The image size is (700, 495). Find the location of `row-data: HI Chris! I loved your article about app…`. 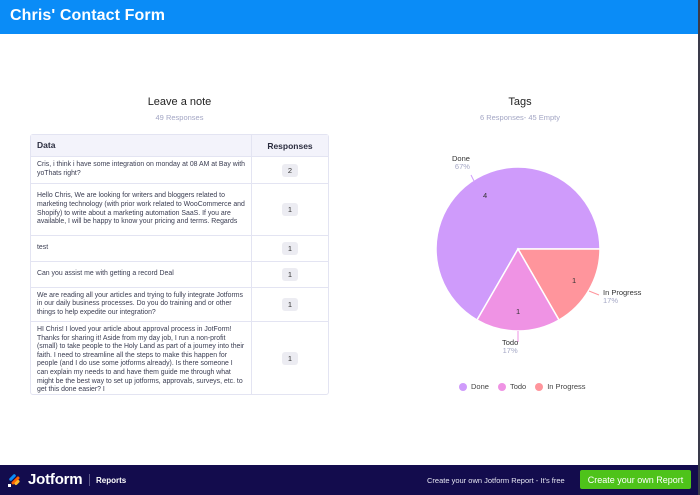

row-data: HI Chris! I loved your article about app… is located at coordinates (141, 358).